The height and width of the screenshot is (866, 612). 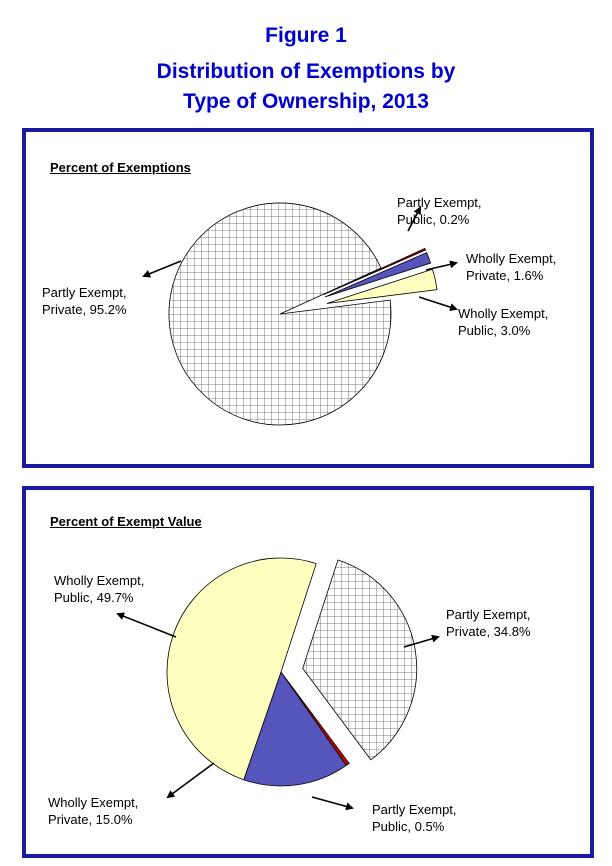 I want to click on slice-label: Partly Exempt, Private, 34.8%, so click(x=488, y=623).